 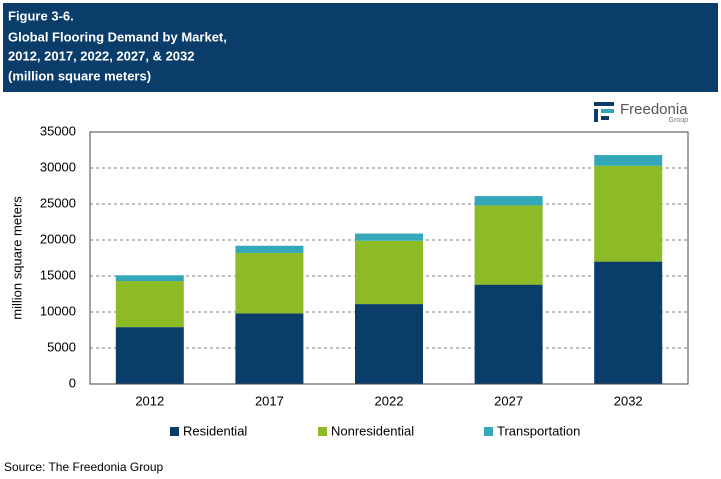 I want to click on y-tick-label: 5000, so click(x=61, y=346).